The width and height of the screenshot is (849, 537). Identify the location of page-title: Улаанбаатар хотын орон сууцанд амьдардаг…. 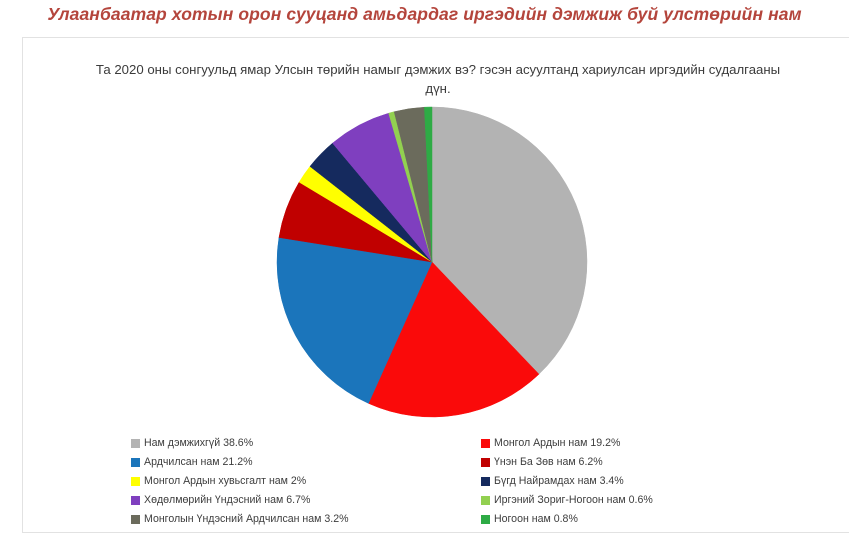
(424, 14).